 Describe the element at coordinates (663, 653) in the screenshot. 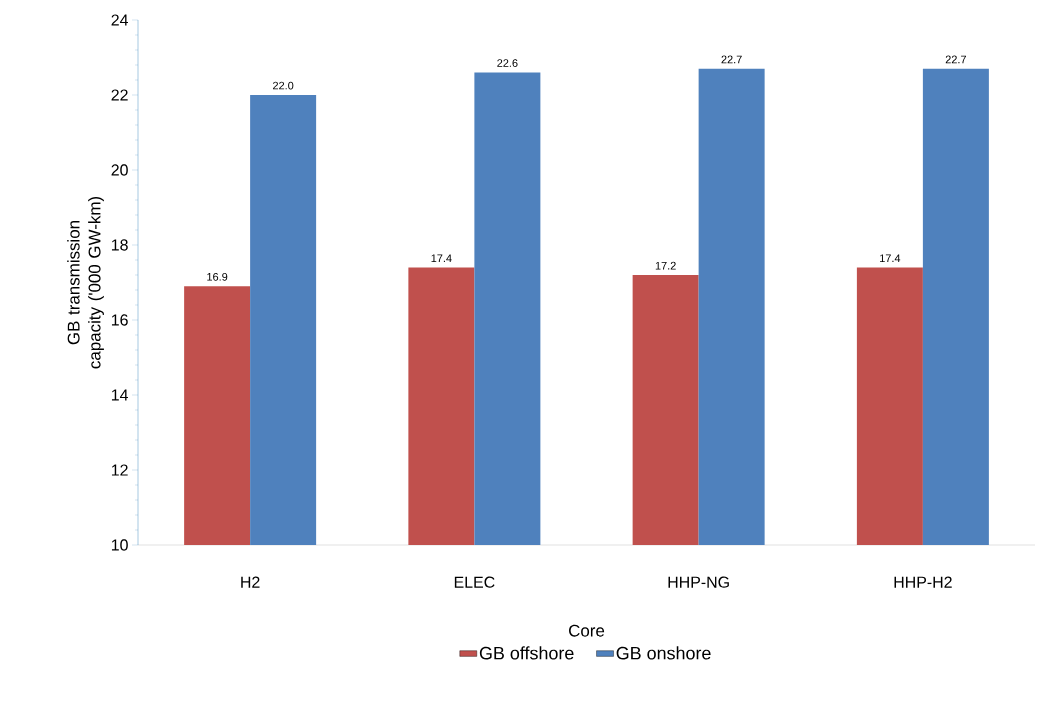

I see `legend-label: GB onshore` at that location.